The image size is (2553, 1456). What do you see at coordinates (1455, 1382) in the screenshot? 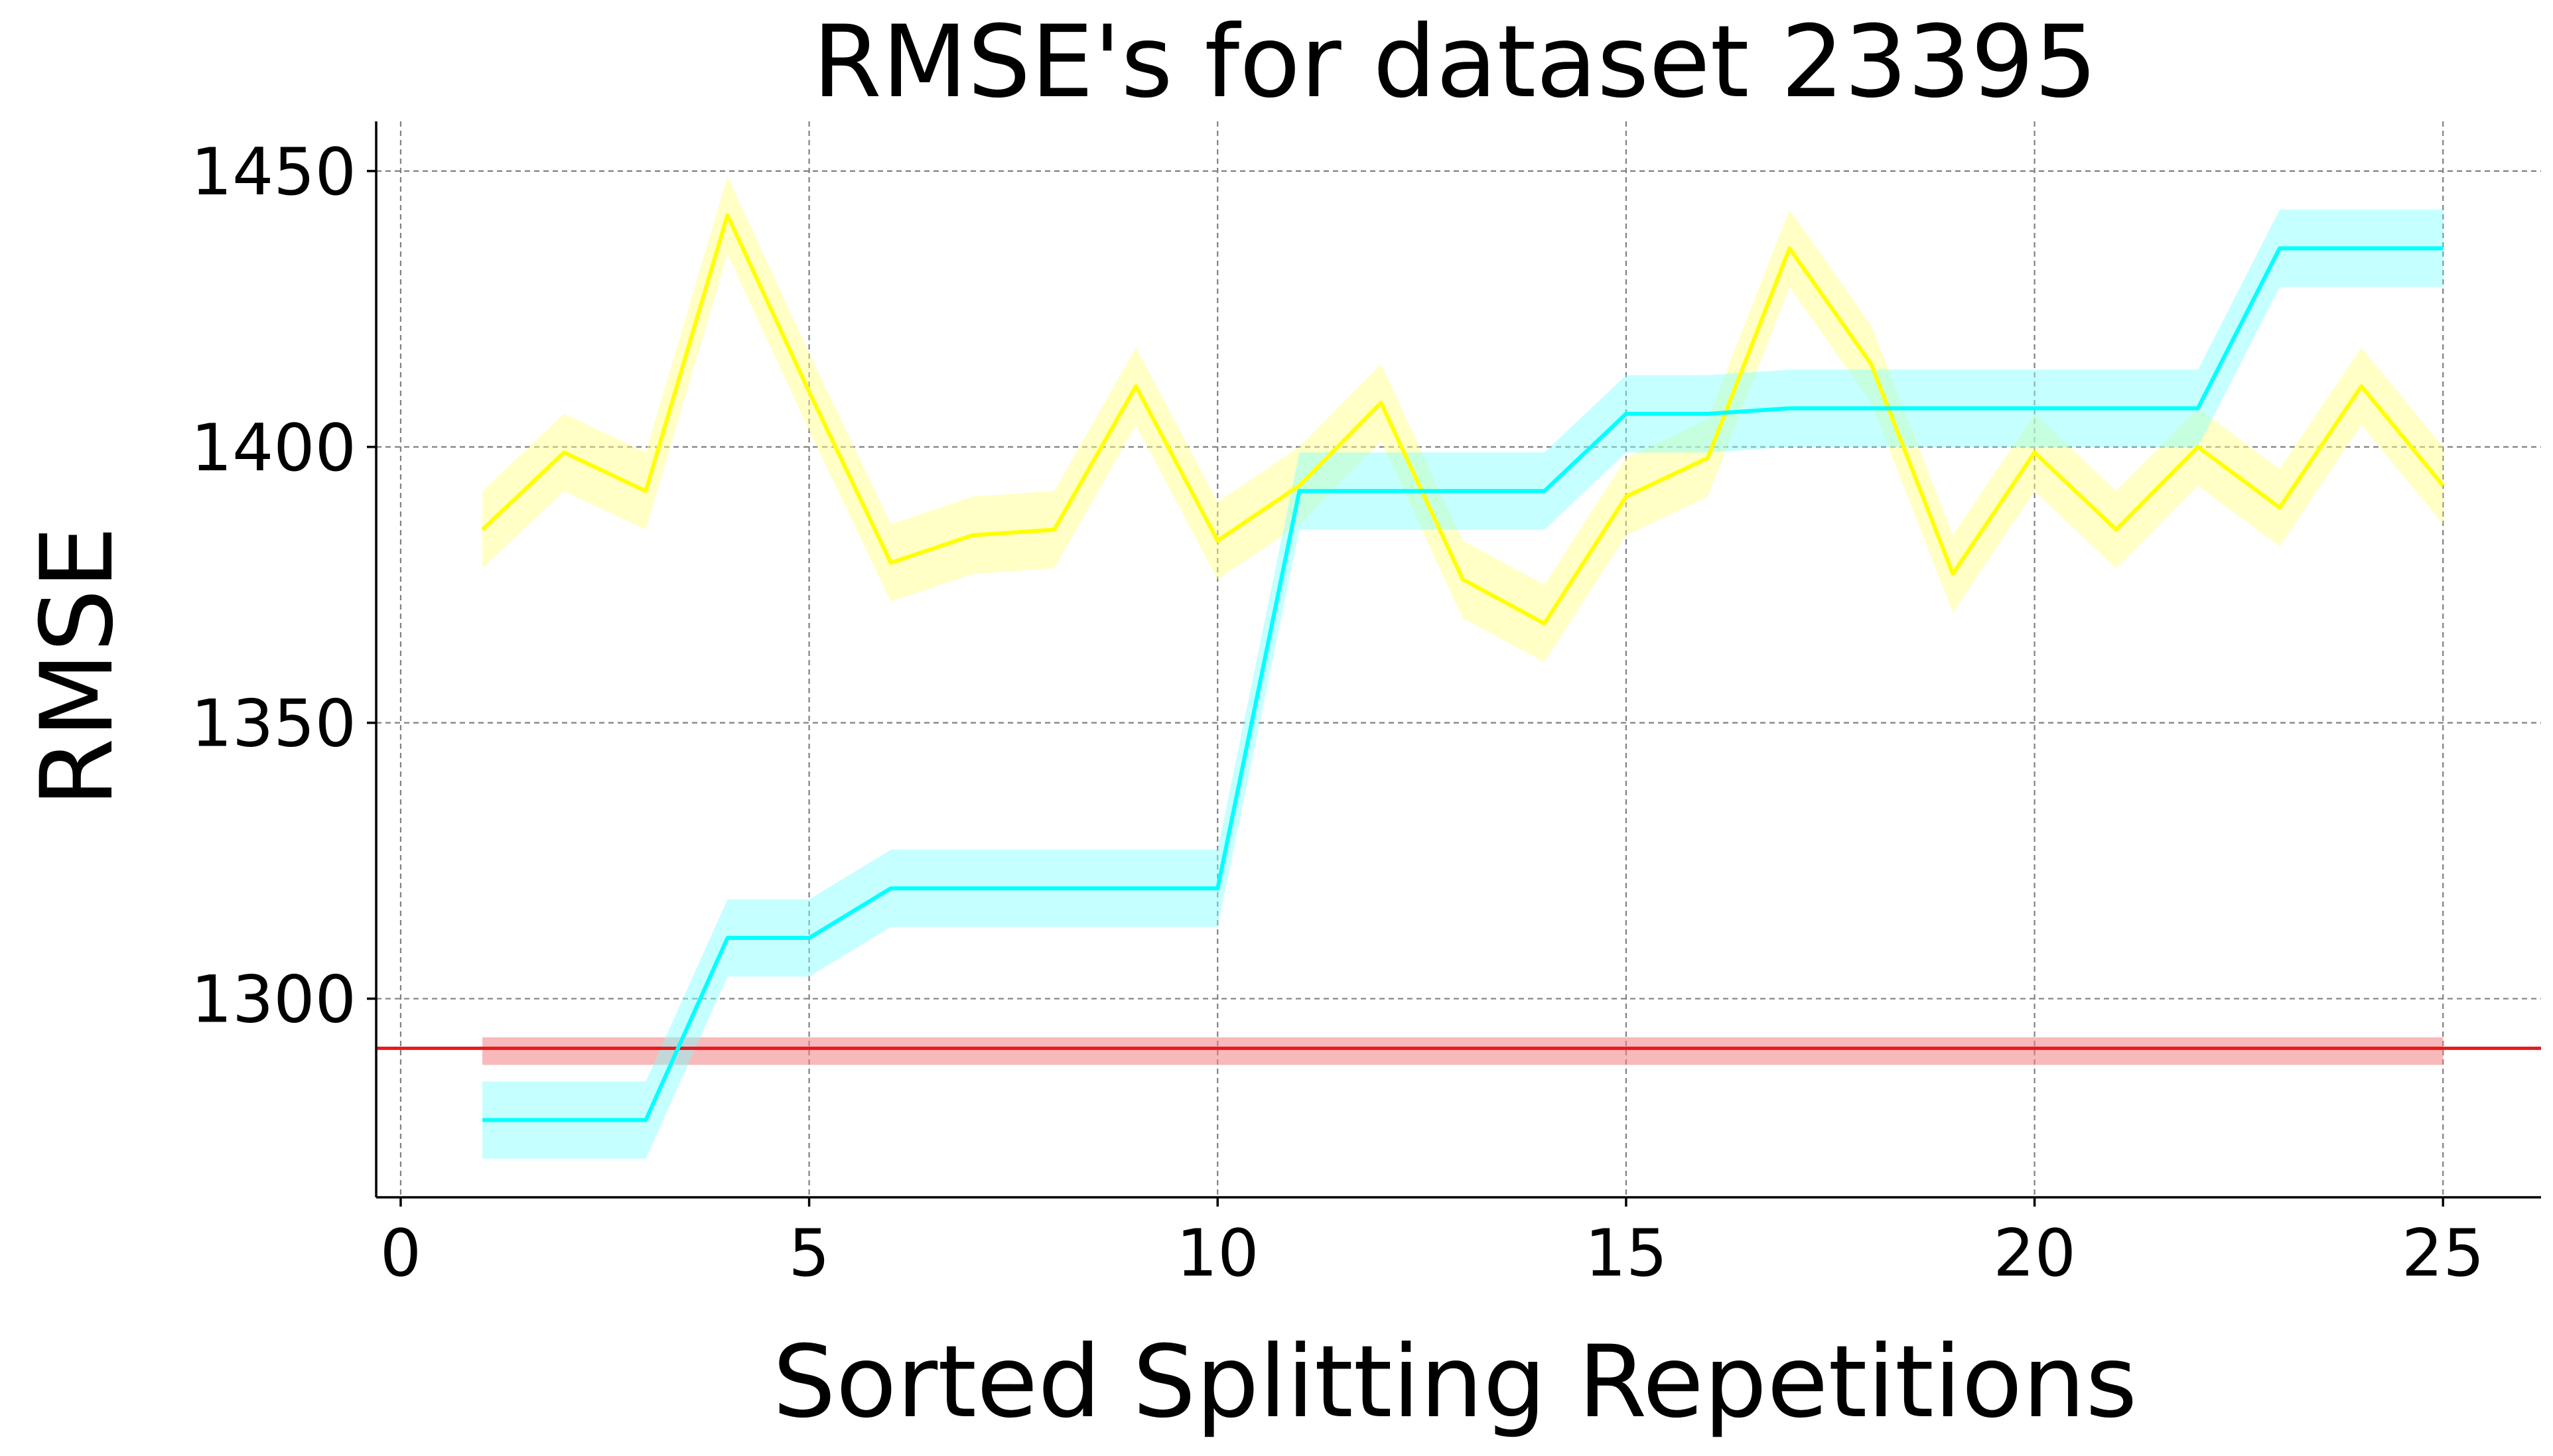
I see `x-axis-label: Sorted Splitting Repetitions` at bounding box center [1455, 1382].